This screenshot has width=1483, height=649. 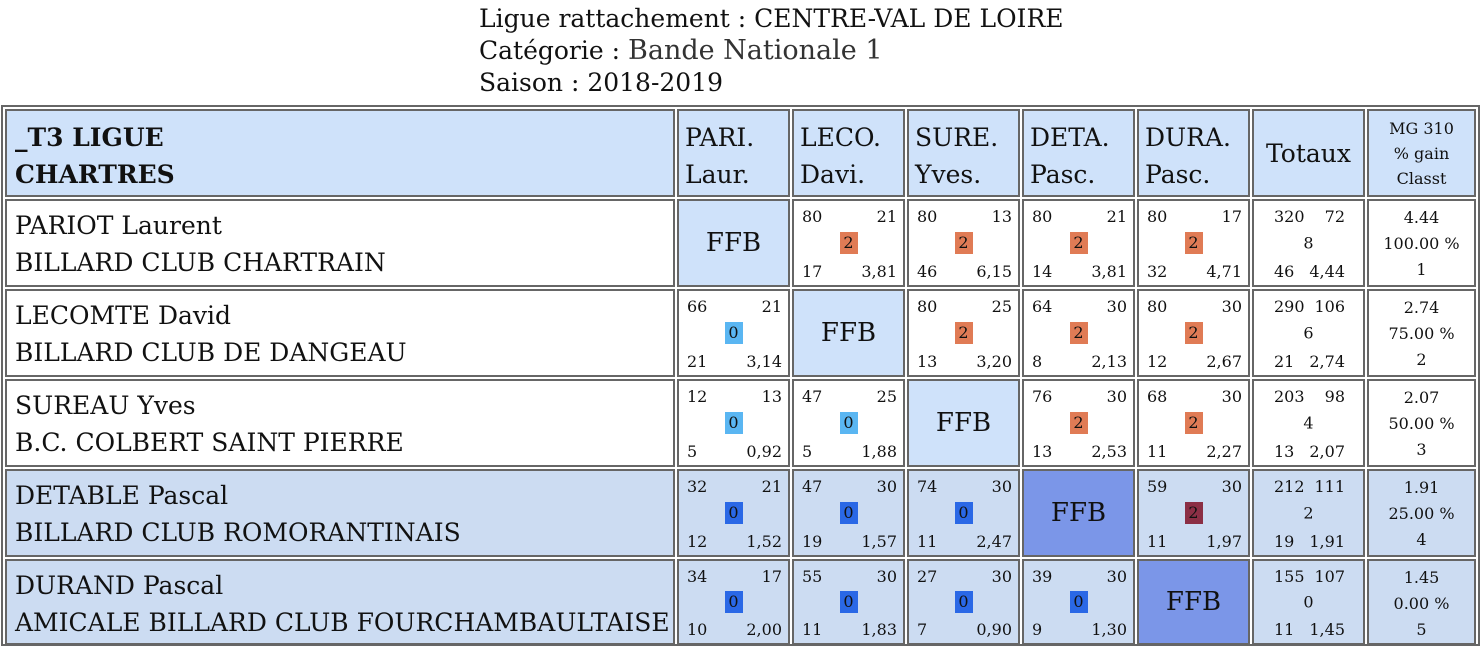 What do you see at coordinates (1188, 137) in the screenshot?
I see `column-header-abbr: DURA.` at bounding box center [1188, 137].